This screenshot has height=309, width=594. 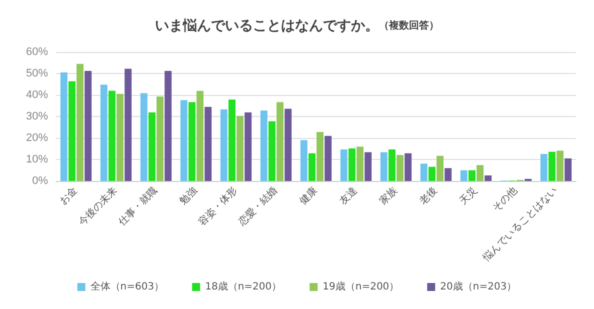 What do you see at coordinates (348, 196) in the screenshot?
I see `x-tick-label: 友達` at bounding box center [348, 196].